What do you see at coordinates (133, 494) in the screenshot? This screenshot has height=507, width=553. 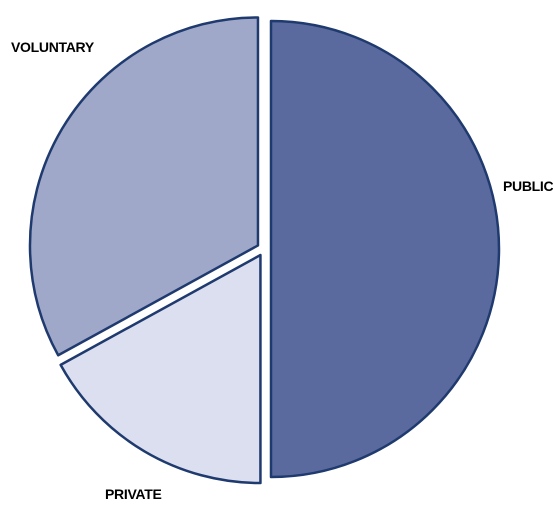 I see `slice-label-private: PRIVATE` at bounding box center [133, 494].